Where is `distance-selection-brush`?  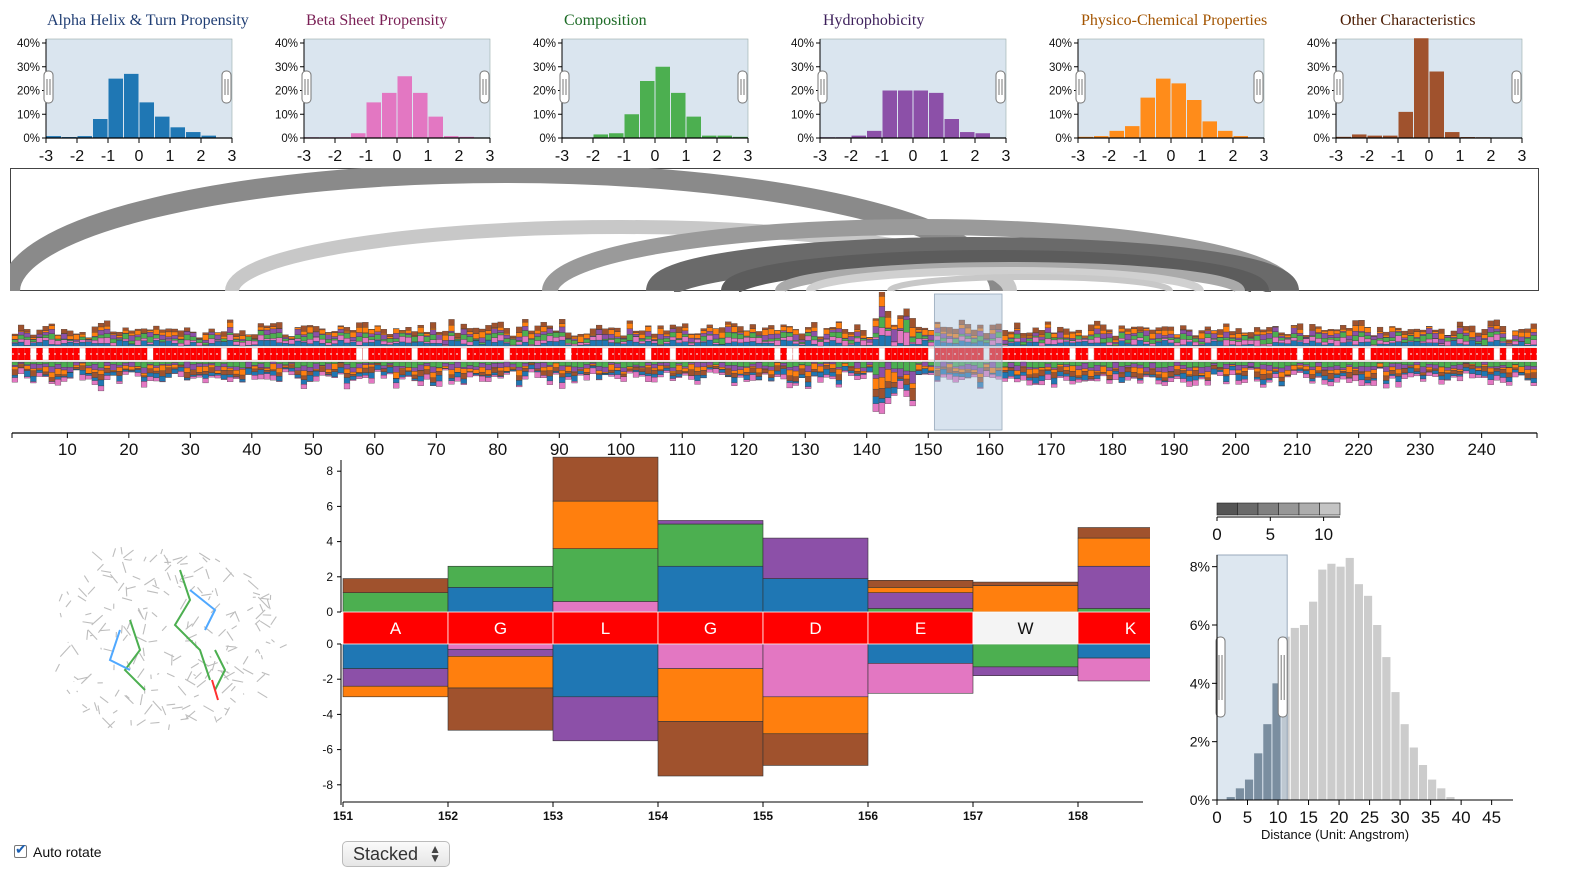 distance-selection-brush is located at coordinates (1252, 677).